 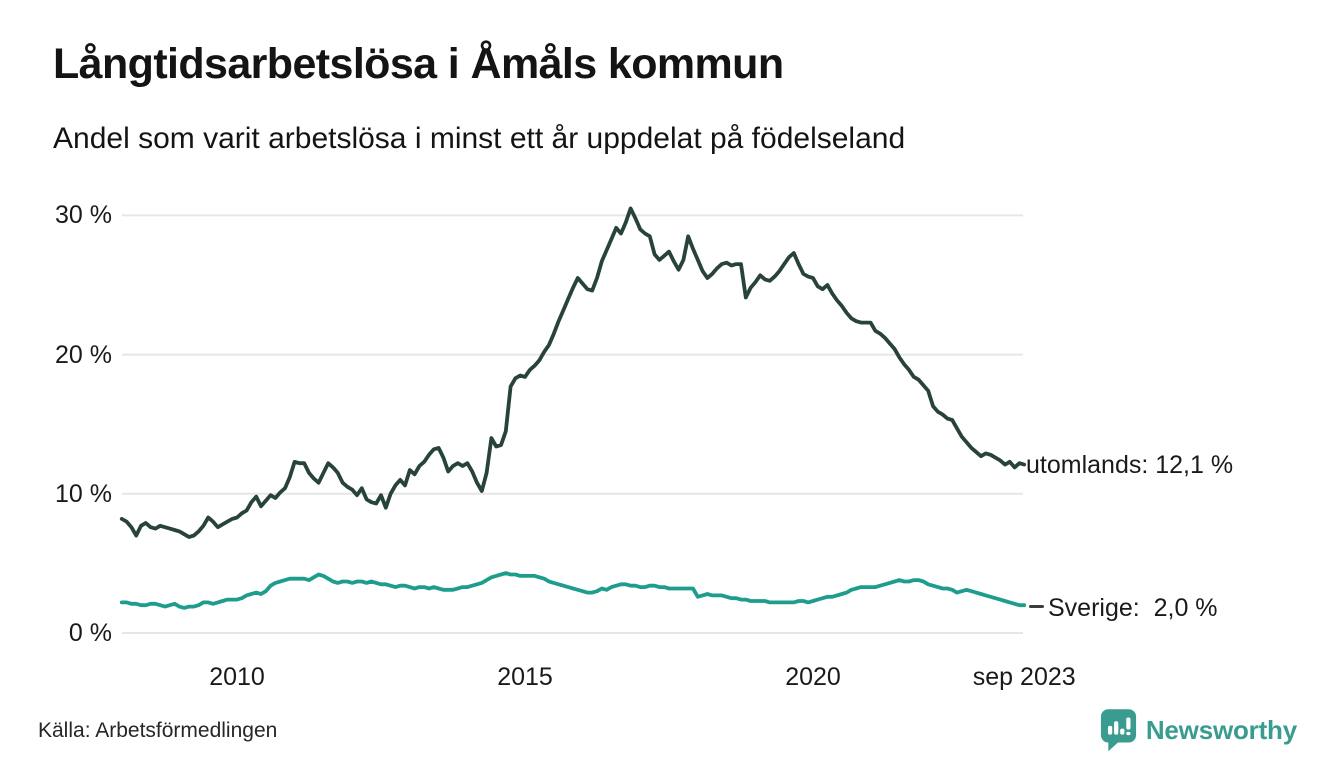 What do you see at coordinates (1133, 608) in the screenshot?
I see `series-label-sverige: Sverige: 2,0 %` at bounding box center [1133, 608].